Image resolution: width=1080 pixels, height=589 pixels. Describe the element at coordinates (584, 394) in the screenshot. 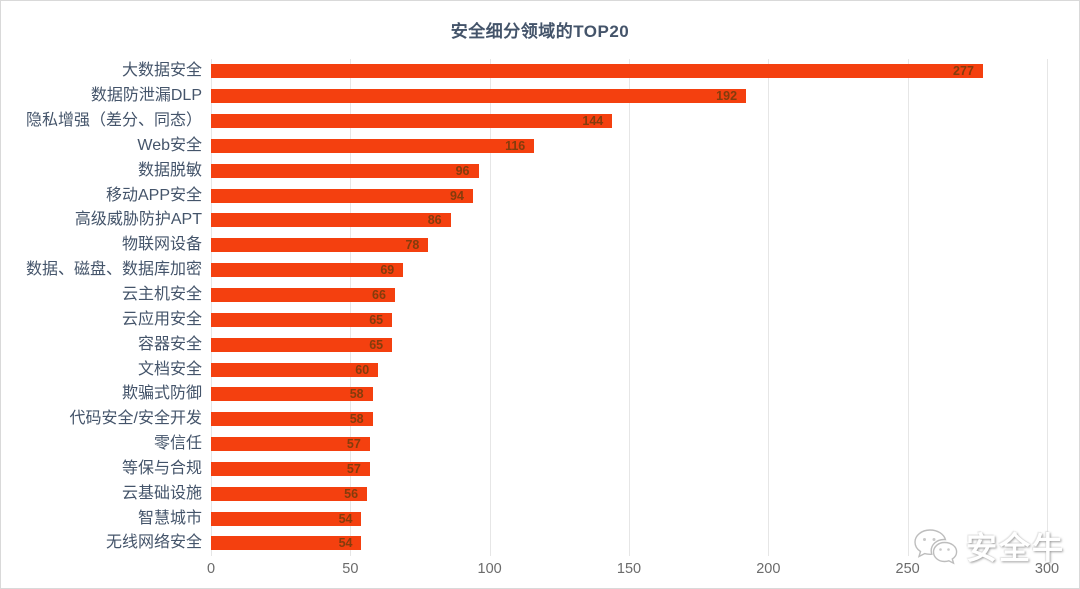

I see `bar-row: 欺骗式防御 58` at that location.